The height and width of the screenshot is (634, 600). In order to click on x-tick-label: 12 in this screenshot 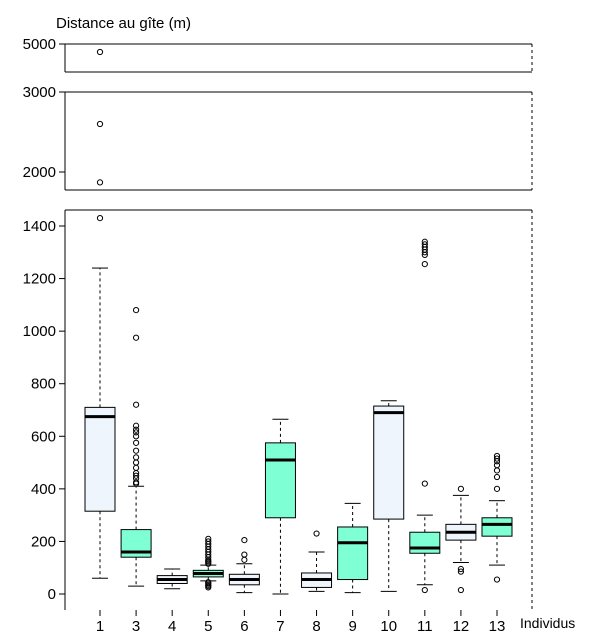, I will do `click(461, 626)`.